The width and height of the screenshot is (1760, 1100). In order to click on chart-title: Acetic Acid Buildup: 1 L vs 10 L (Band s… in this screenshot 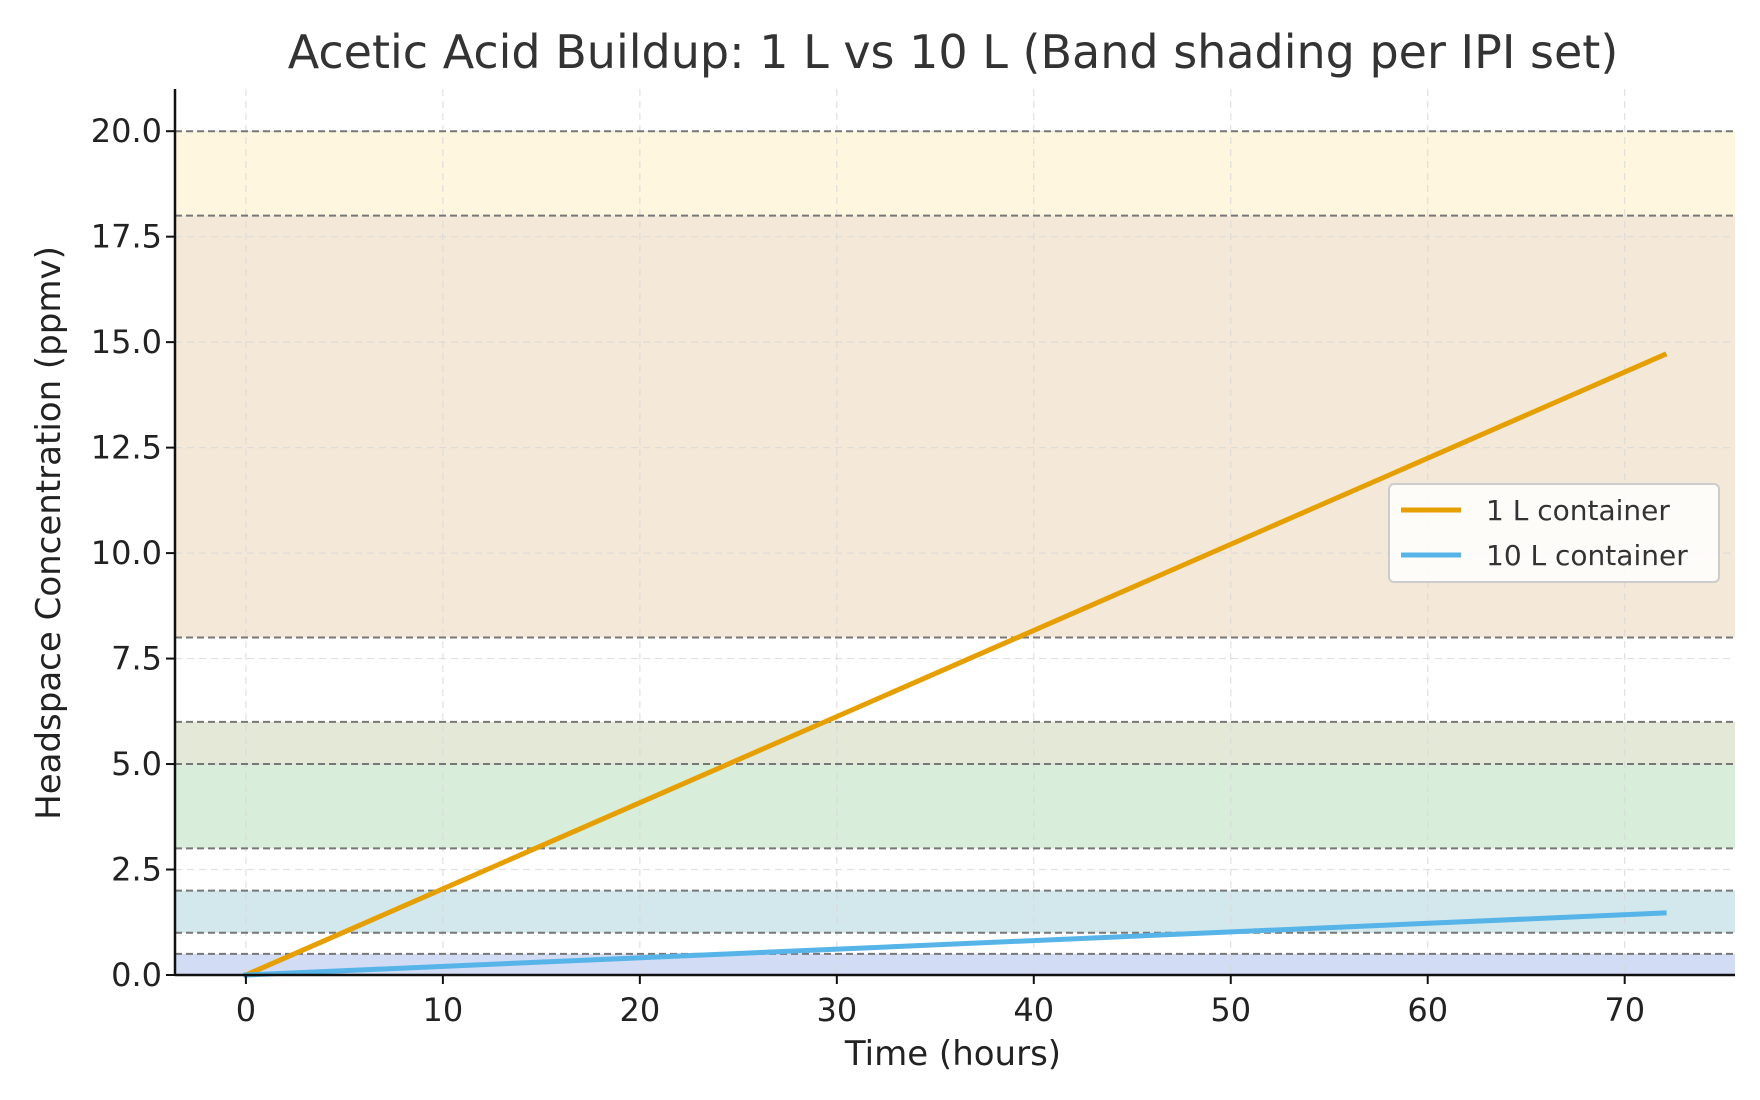, I will do `click(953, 52)`.